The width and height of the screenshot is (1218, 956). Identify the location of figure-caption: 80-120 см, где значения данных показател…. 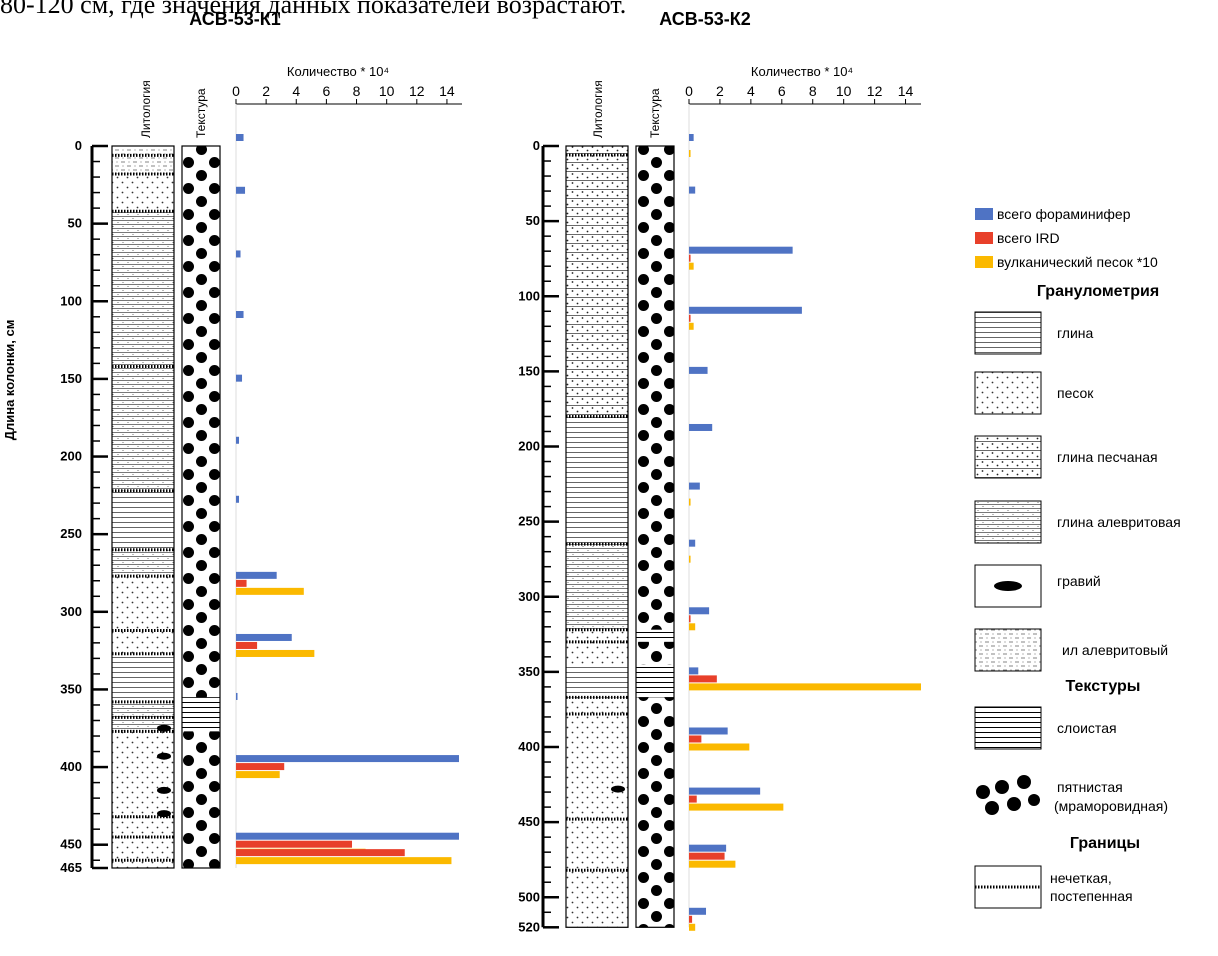
(313, 9).